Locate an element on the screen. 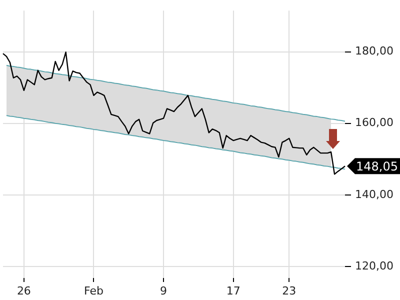 This screenshot has height=300, width=400. x-tick-label: 17 is located at coordinates (233, 291).